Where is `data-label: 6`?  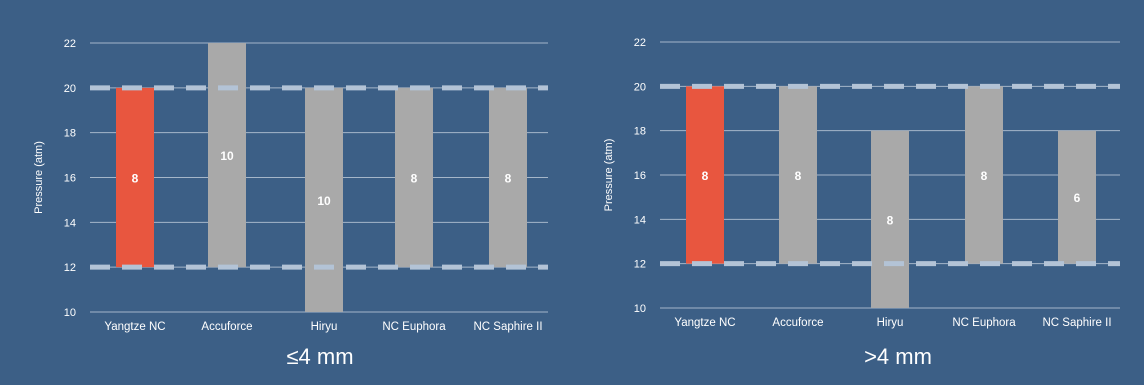 data-label: 6 is located at coordinates (1077, 198).